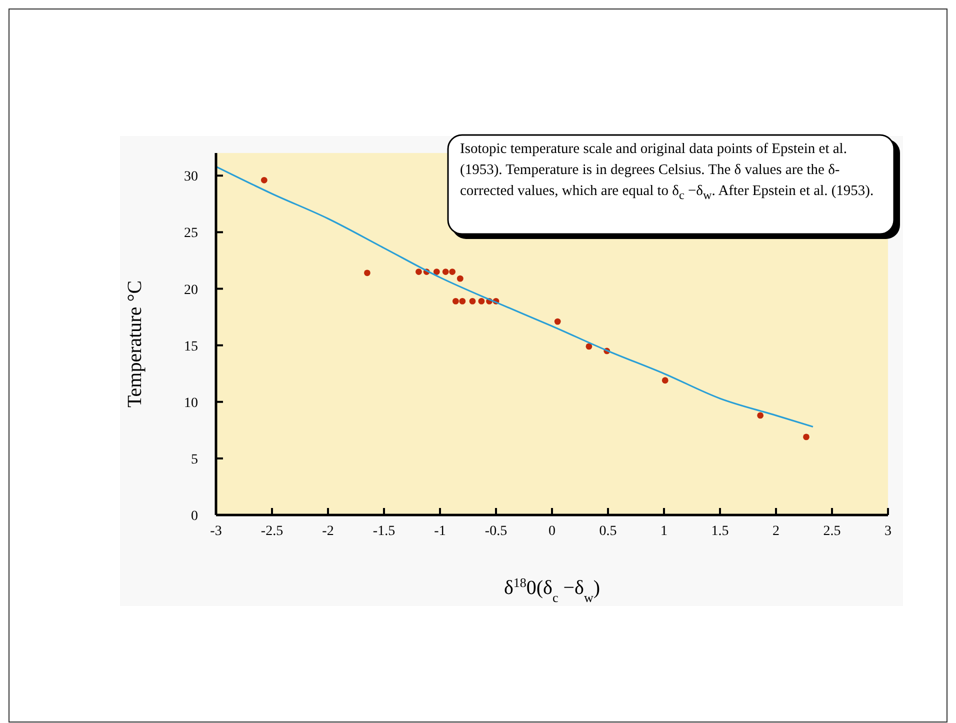 The image size is (956, 723). Describe the element at coordinates (888, 531) in the screenshot. I see `x-tick-label: 3` at that location.